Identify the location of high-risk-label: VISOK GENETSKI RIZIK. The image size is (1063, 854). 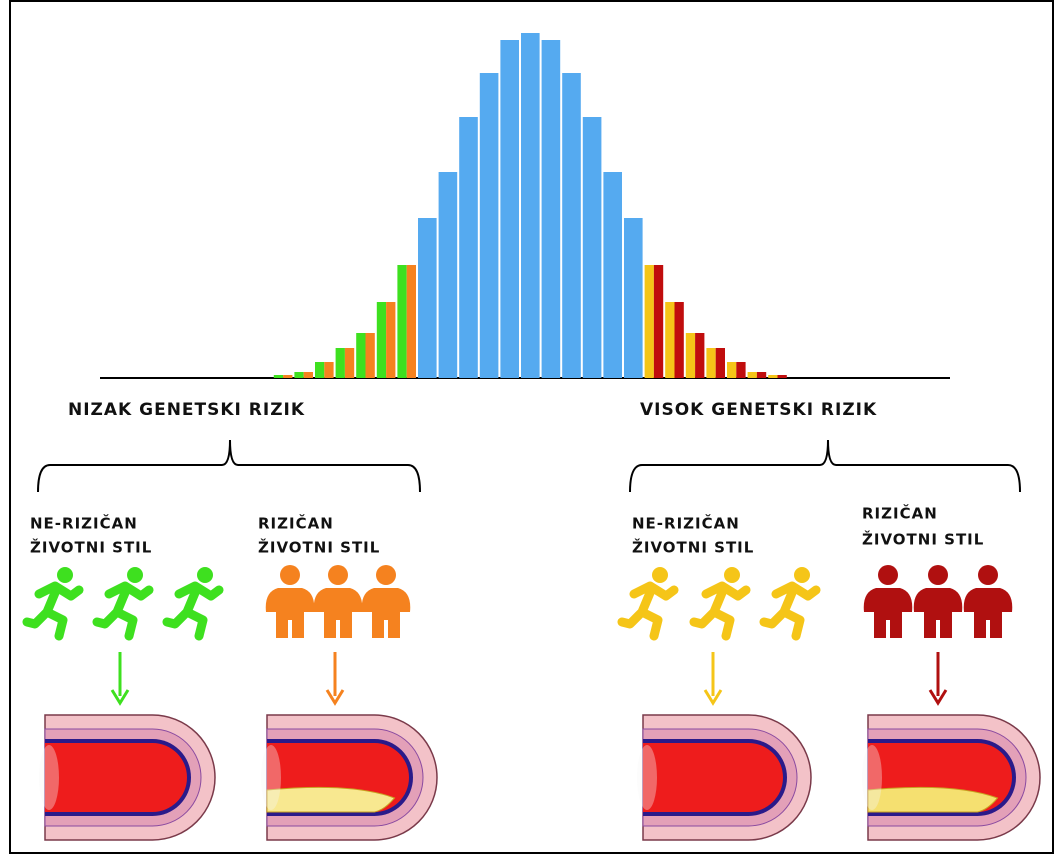
(758, 410).